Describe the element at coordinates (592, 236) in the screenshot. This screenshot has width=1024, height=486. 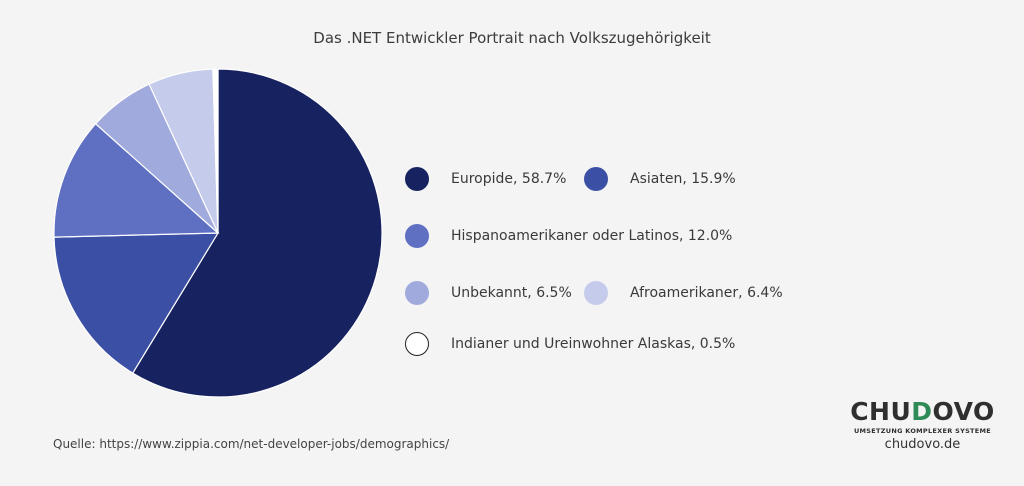
I see `legend-label: Hispanoamerikaner oder Latinos, 12.0%` at that location.